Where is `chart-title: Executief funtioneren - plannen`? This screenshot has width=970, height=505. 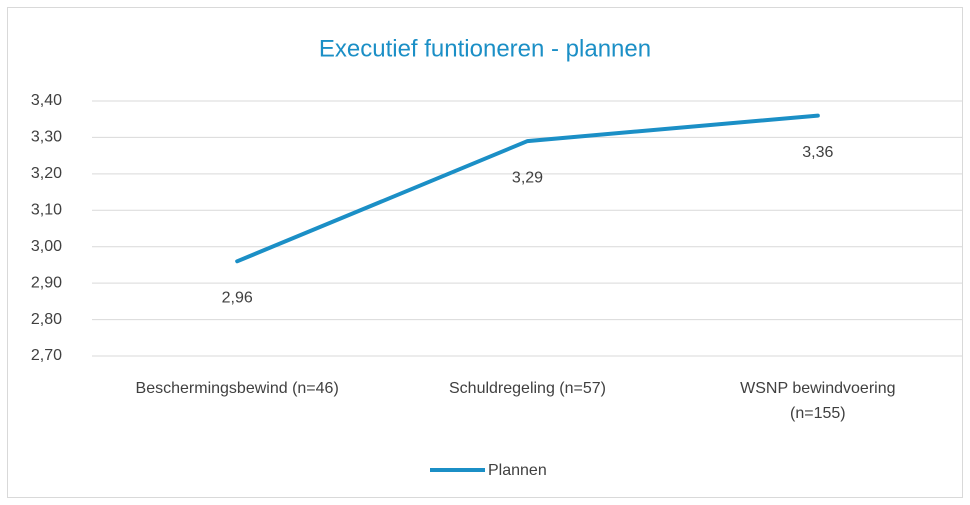
chart-title: Executief funtioneren - plannen is located at coordinates (485, 48).